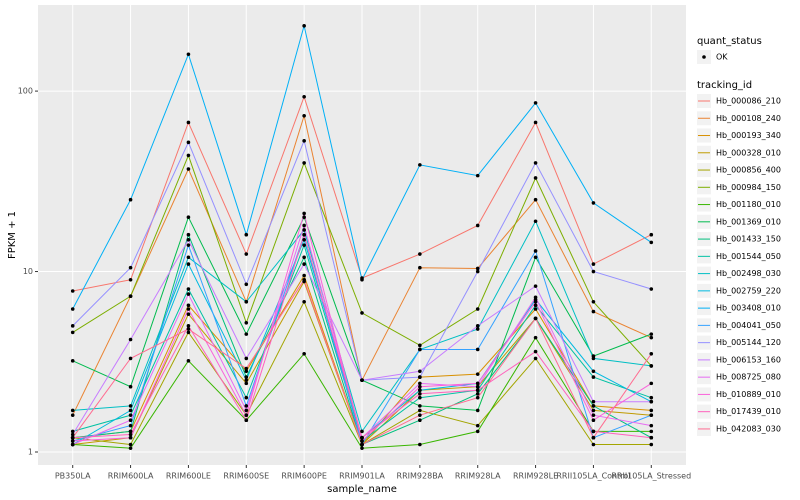 The height and width of the screenshot is (500, 800). What do you see at coordinates (748, 118) in the screenshot?
I see `legend-label: Hb_000108_240` at bounding box center [748, 118].